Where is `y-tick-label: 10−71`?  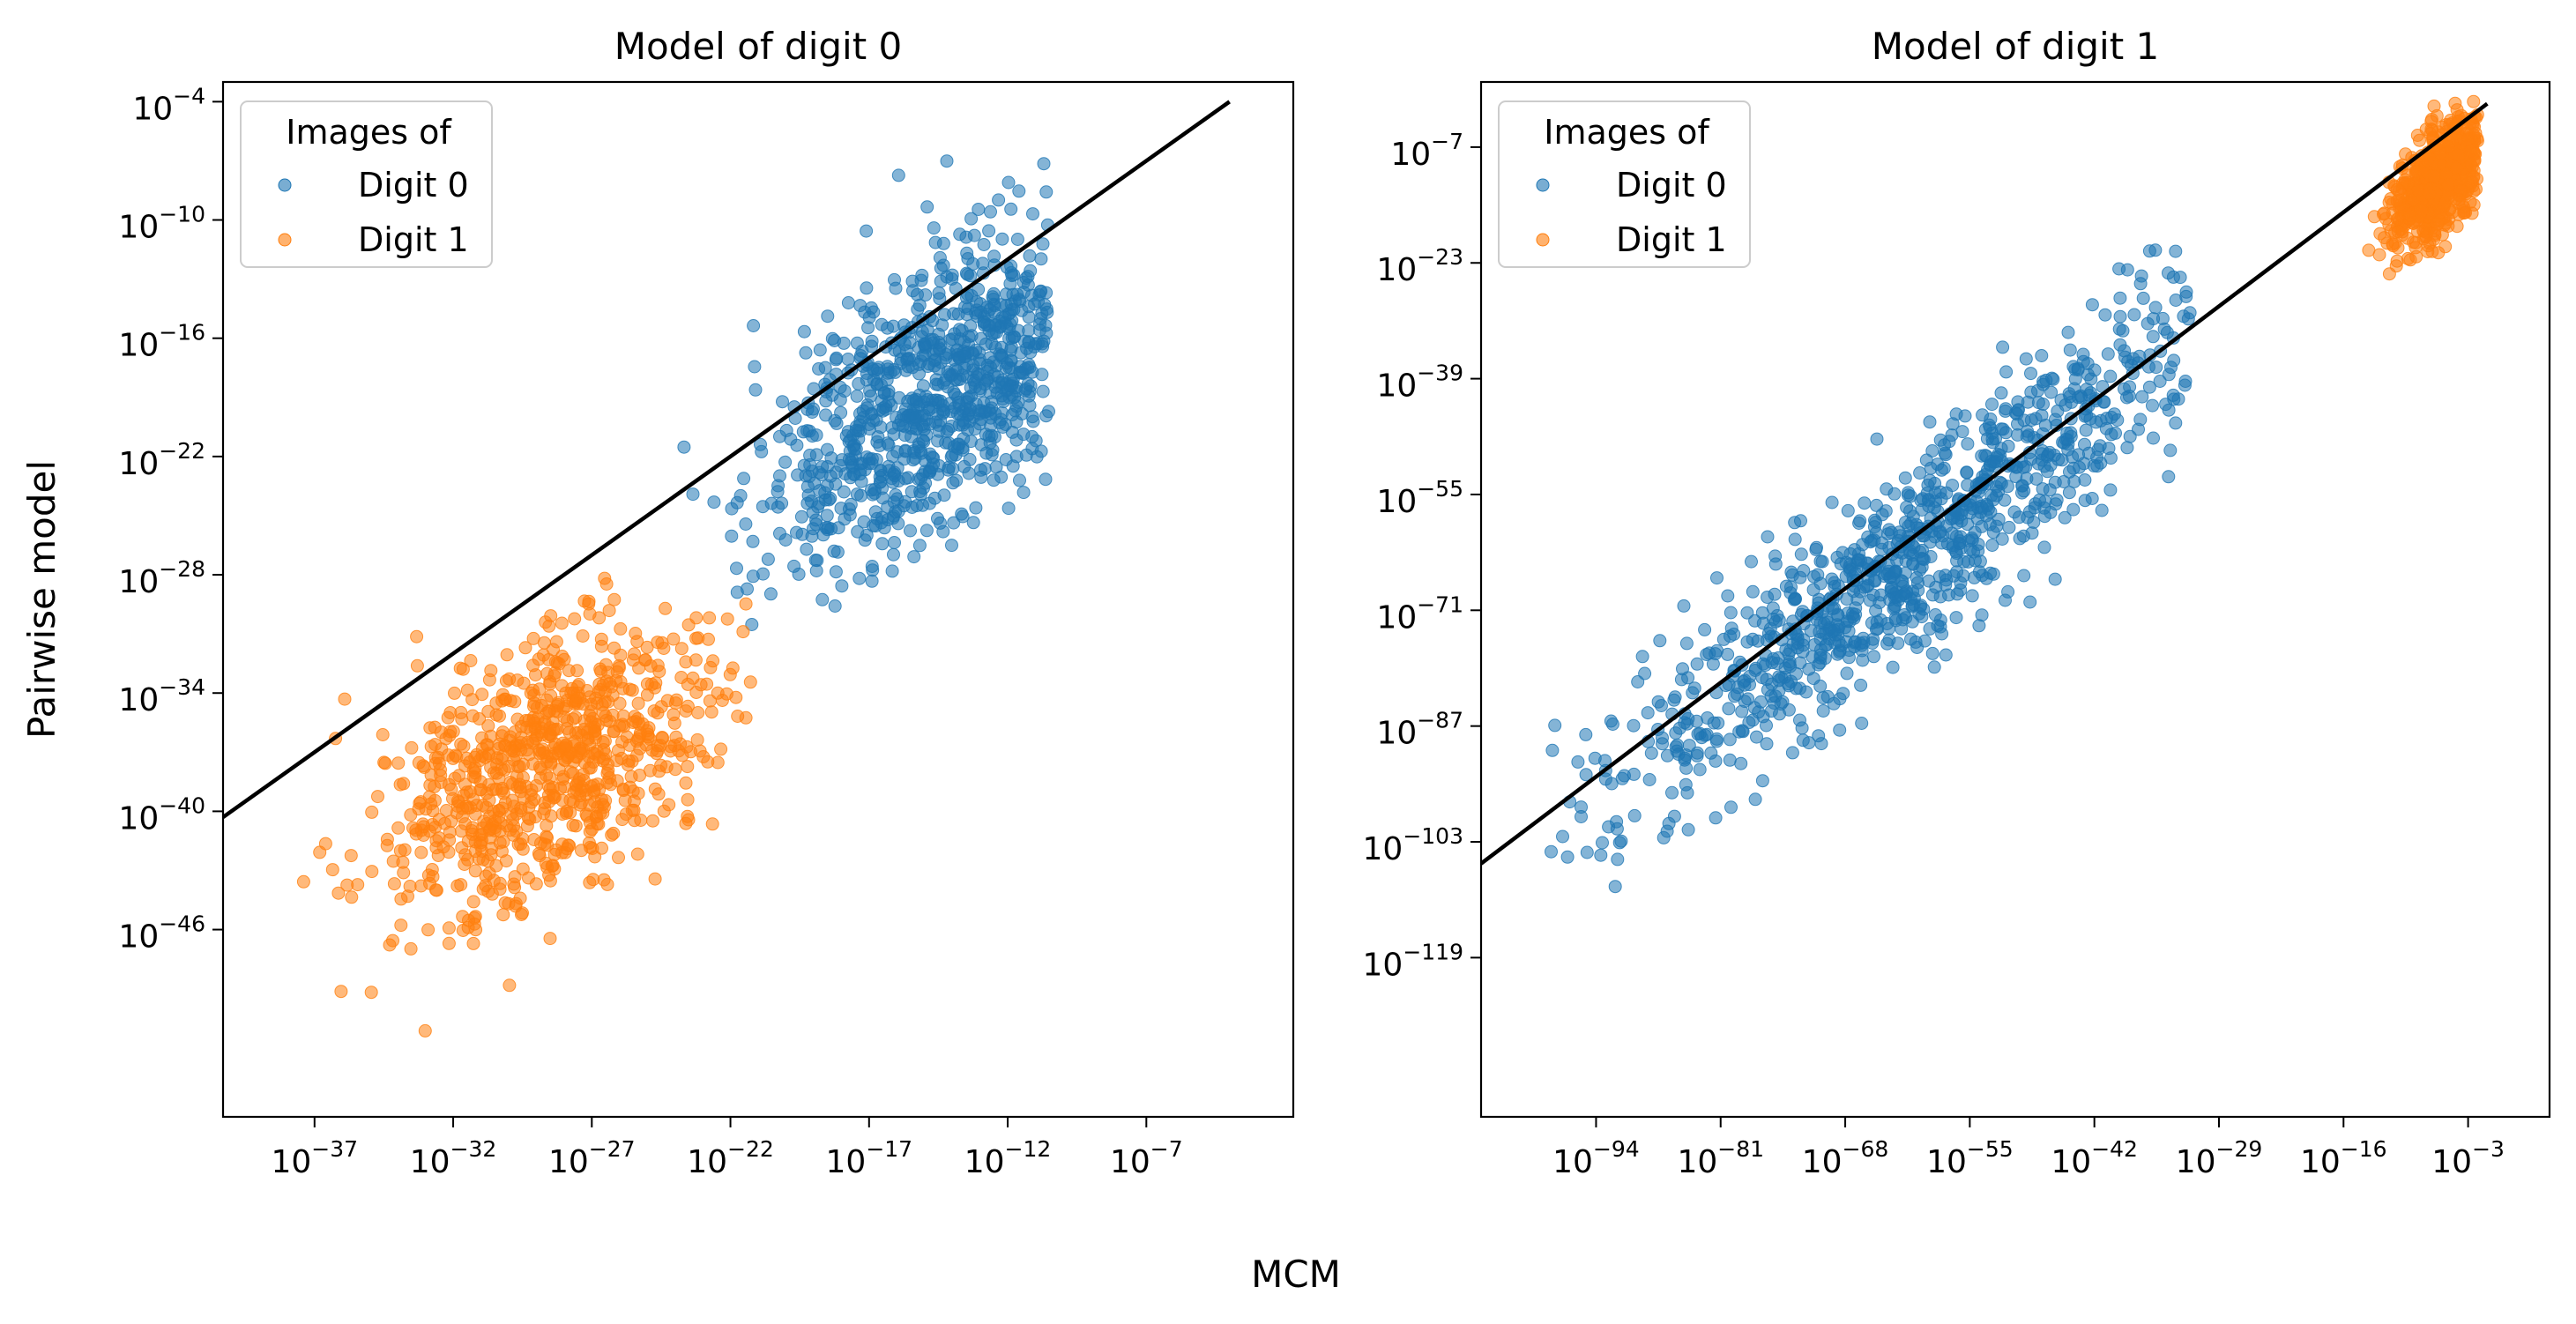
y-tick-label: 10−71 is located at coordinates (1420, 613).